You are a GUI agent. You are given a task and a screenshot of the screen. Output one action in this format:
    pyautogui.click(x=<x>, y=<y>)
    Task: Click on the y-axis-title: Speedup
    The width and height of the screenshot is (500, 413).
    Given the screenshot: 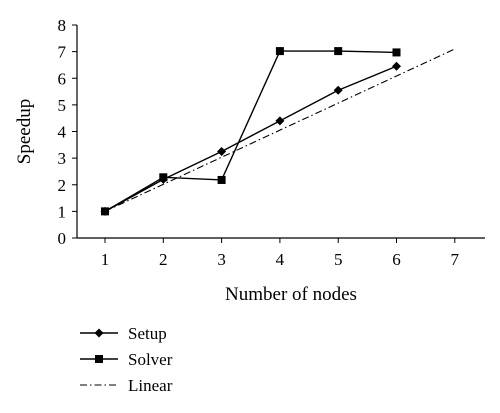 What is the action you would take?
    pyautogui.click(x=24, y=131)
    